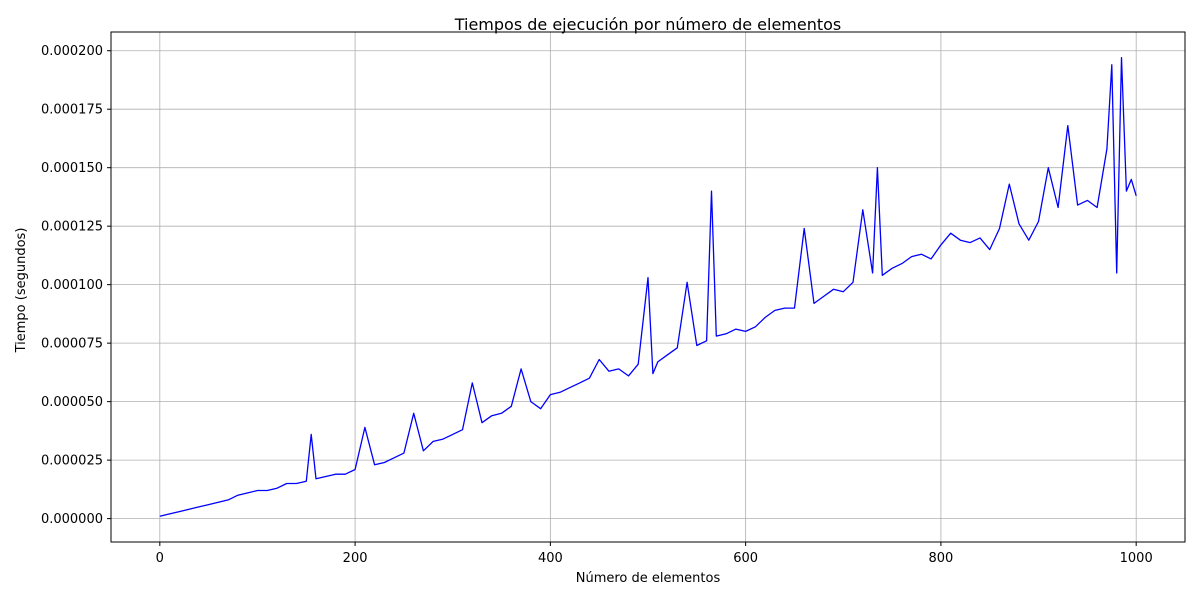  Describe the element at coordinates (72, 402) in the screenshot. I see `y-tick-label: 0.000050` at that location.